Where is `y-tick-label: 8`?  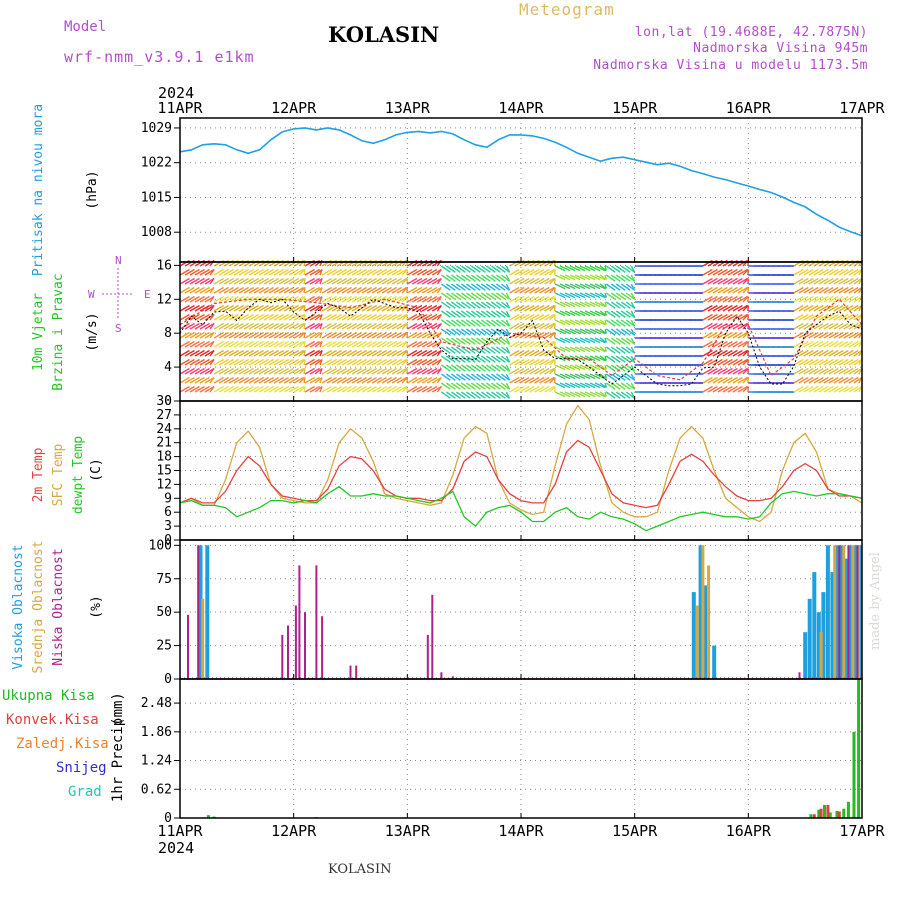
y-tick-label: 8 is located at coordinates (168, 333).